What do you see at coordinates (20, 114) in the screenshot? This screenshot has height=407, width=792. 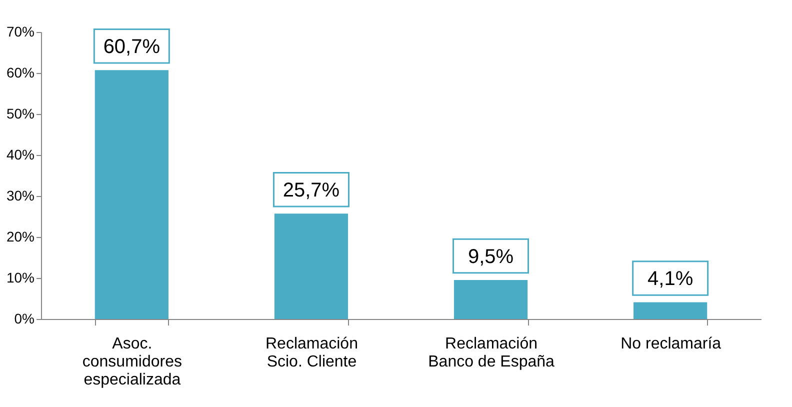 I see `y-tick-label: 50%` at bounding box center [20, 114].